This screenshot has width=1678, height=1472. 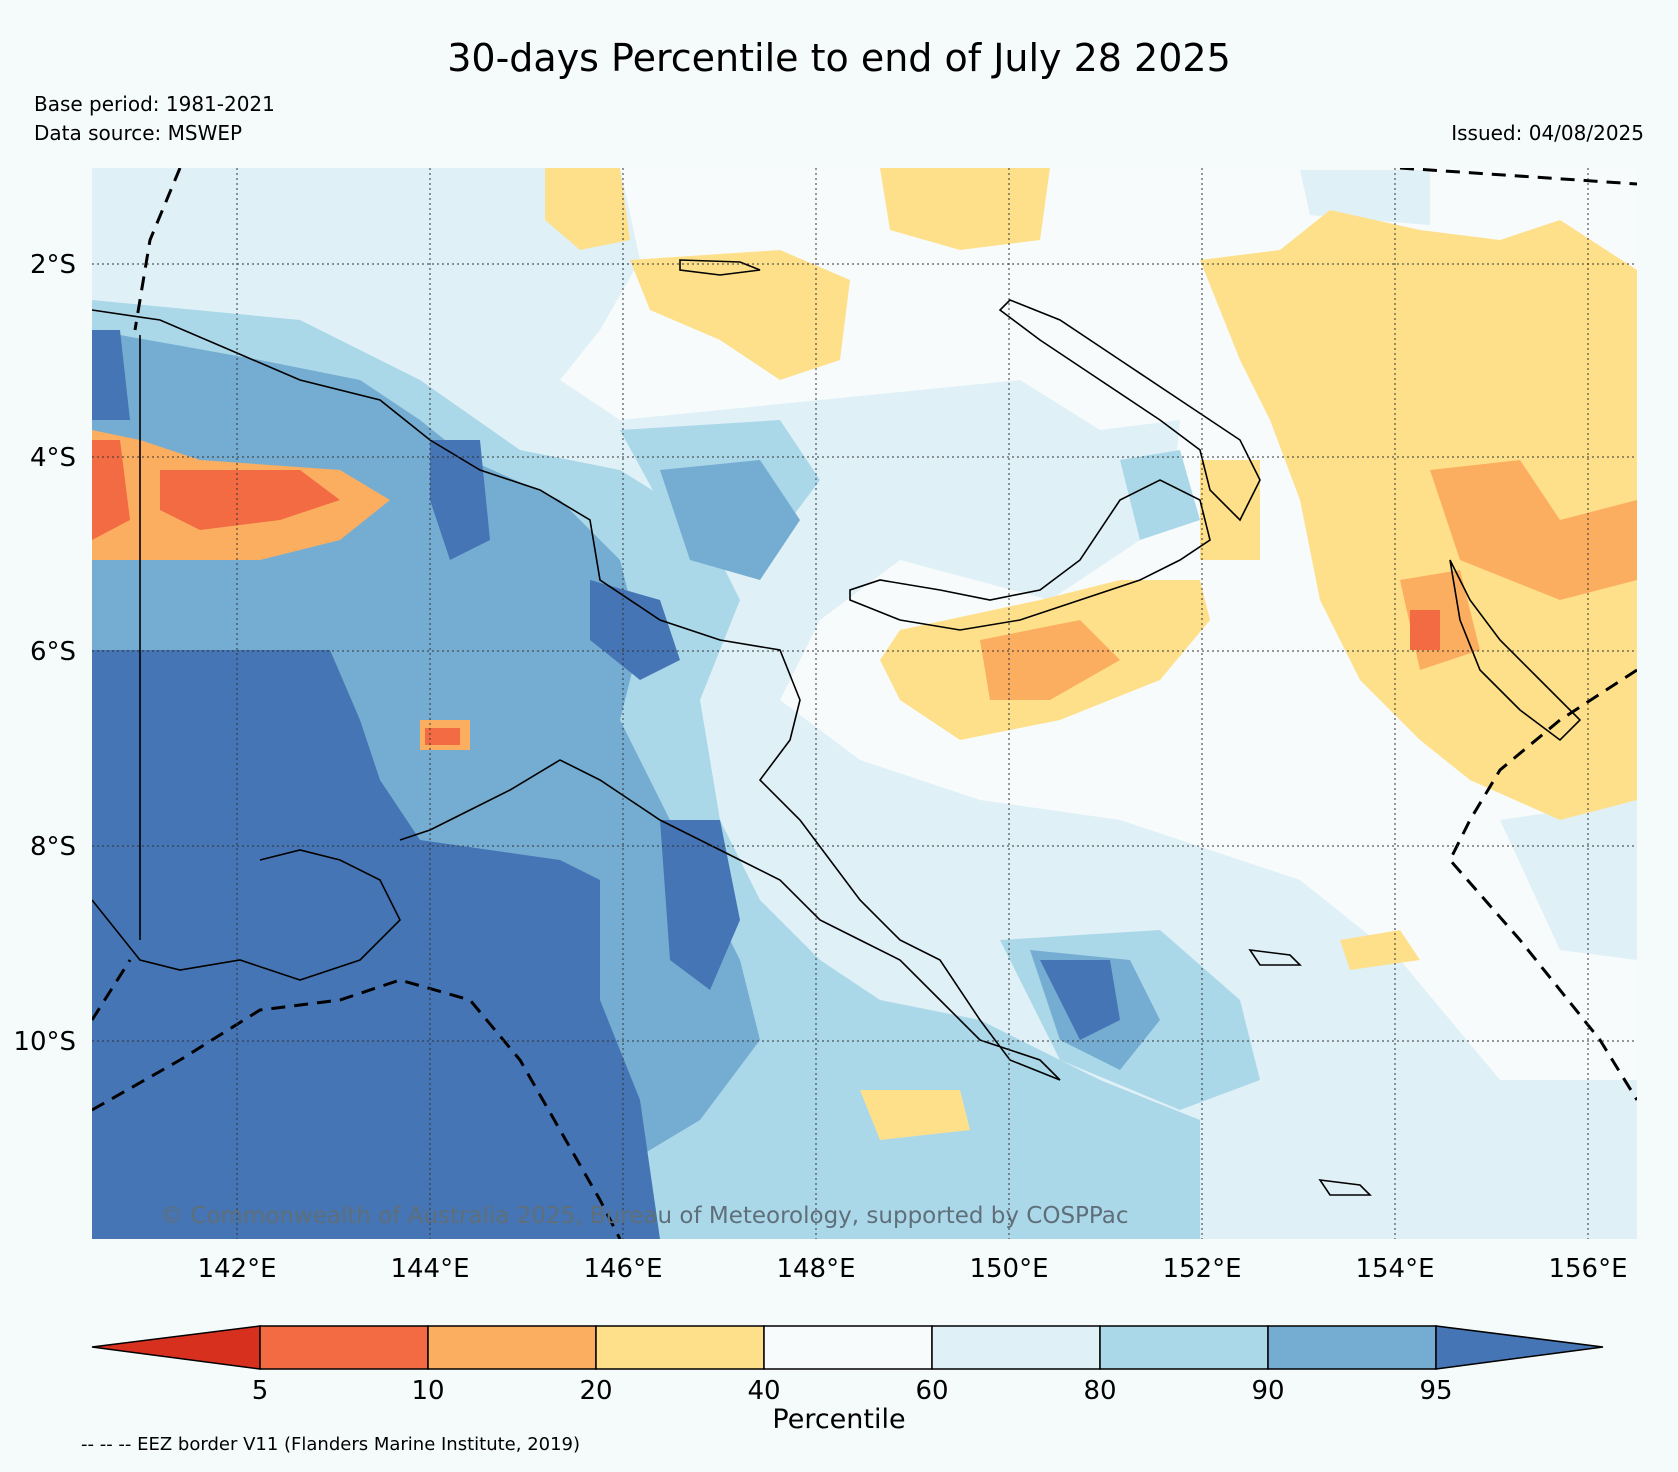 I want to click on colorbar-extend-low, so click(x=176, y=1347).